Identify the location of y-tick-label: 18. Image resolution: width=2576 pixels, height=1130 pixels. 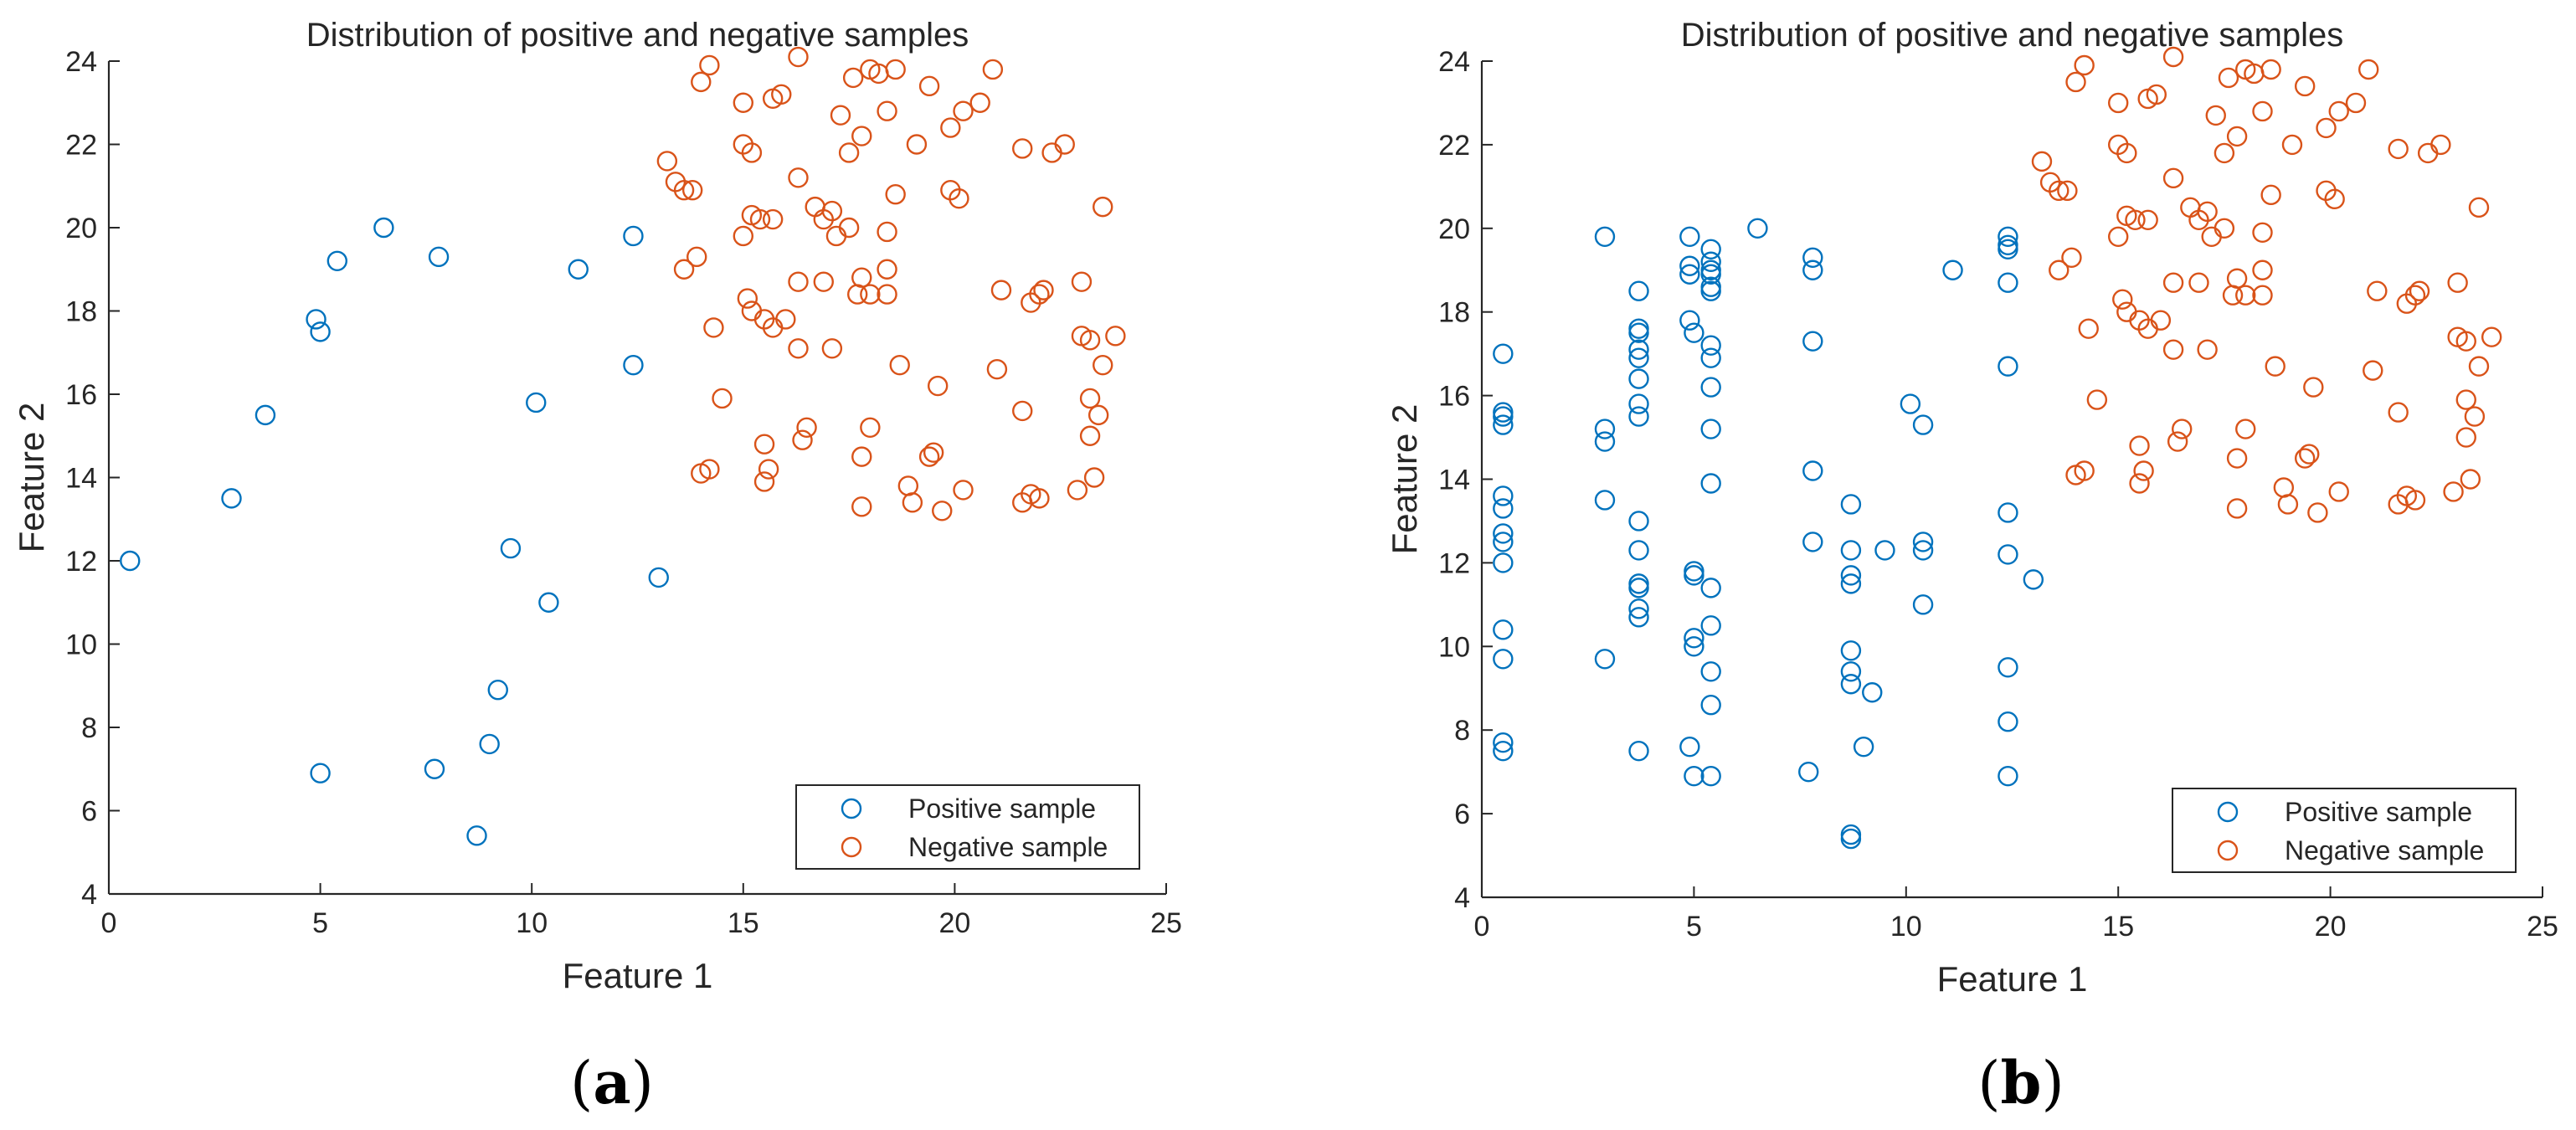
(81, 312).